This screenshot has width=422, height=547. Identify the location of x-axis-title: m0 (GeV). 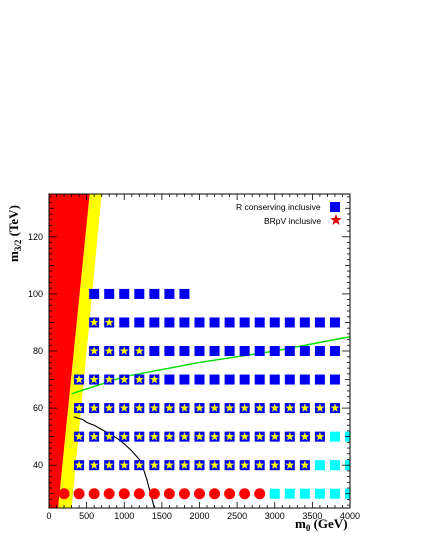
(321, 524).